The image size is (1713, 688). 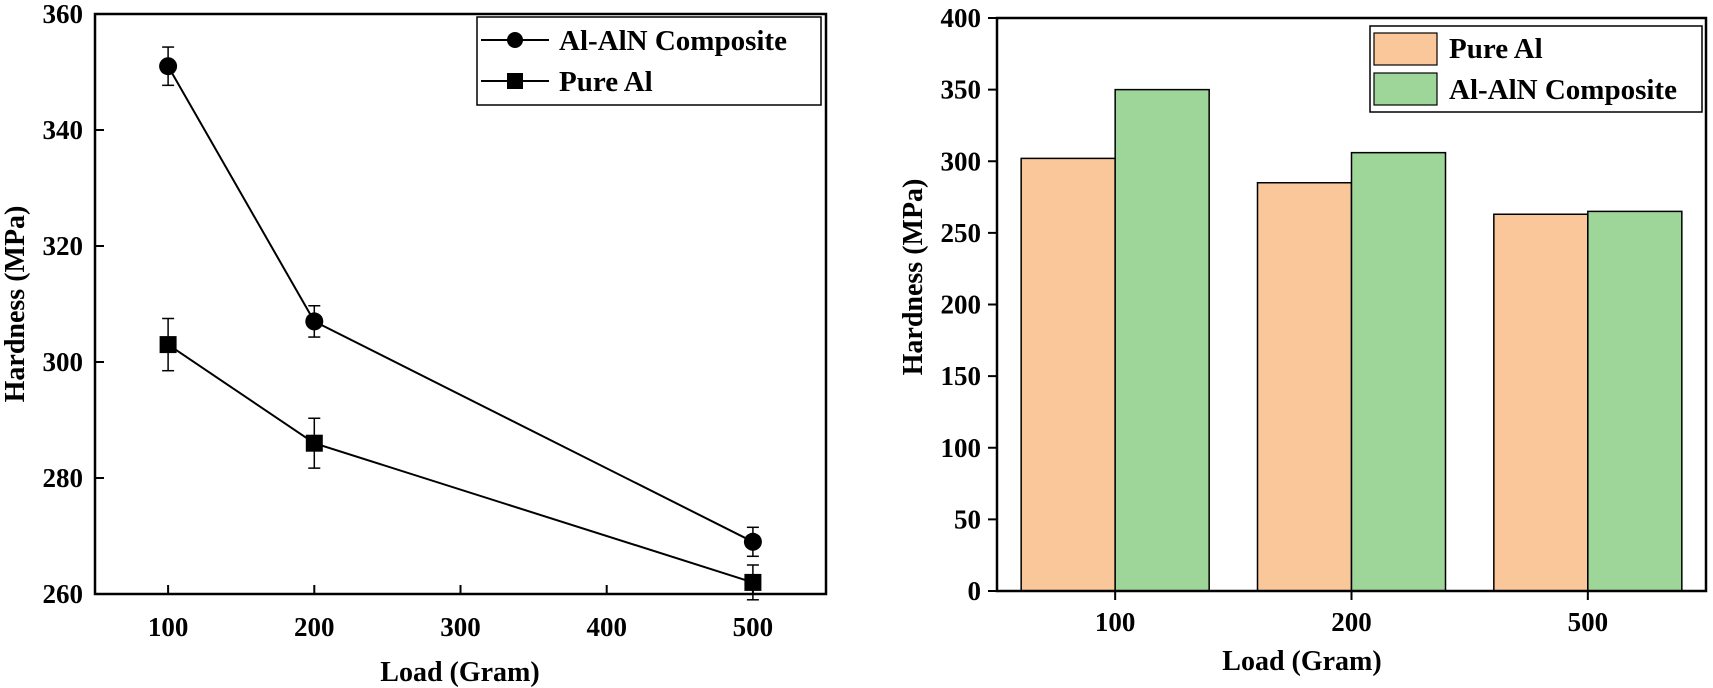 I want to click on line-chart-y-ticks: 260 280 300 320 340 360, so click(x=73, y=304).